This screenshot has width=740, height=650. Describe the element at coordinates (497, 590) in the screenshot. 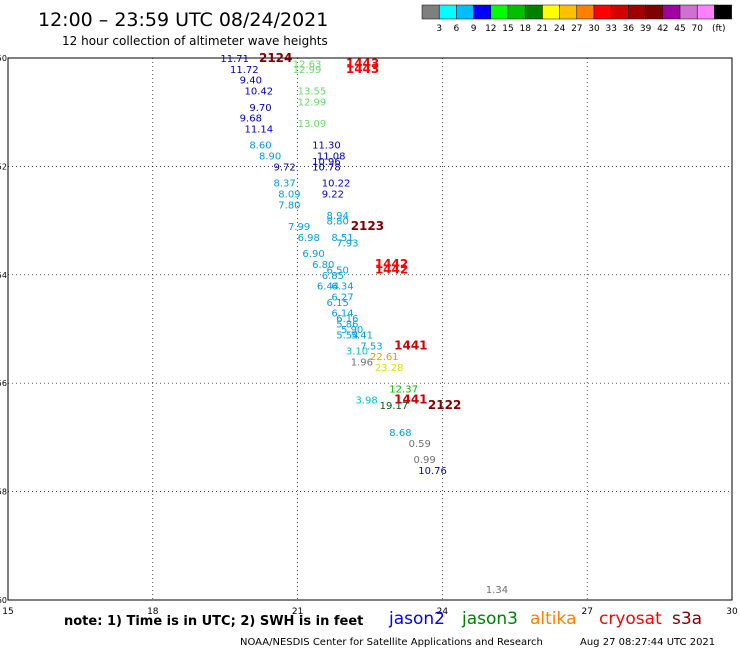

I see `wave-height-label: 1.34` at that location.